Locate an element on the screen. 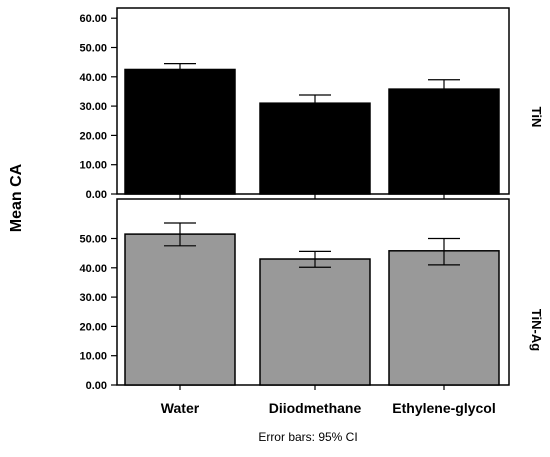 Image resolution: width=550 pixels, height=457 pixels. y-tick-label: 60.00 is located at coordinates (93, 19).